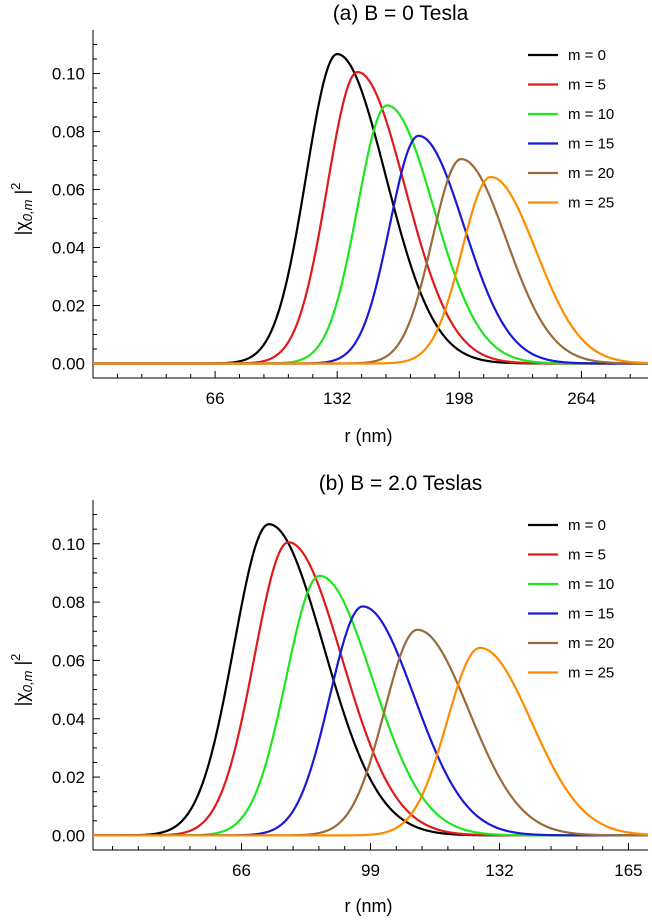 The image size is (652, 922). I want to click on x-tick-label: 264, so click(581, 398).